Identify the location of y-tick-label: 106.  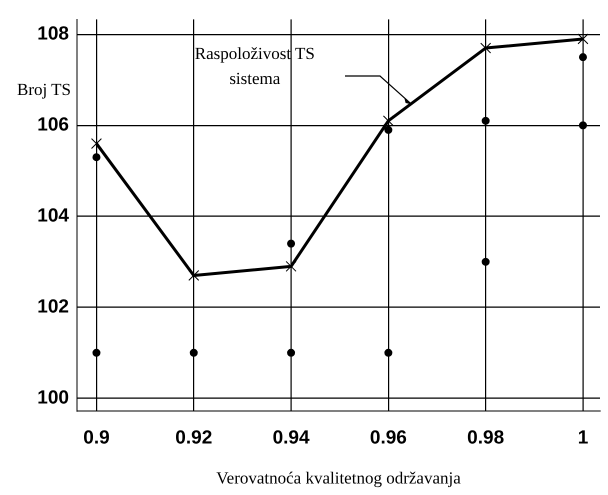
(53, 125).